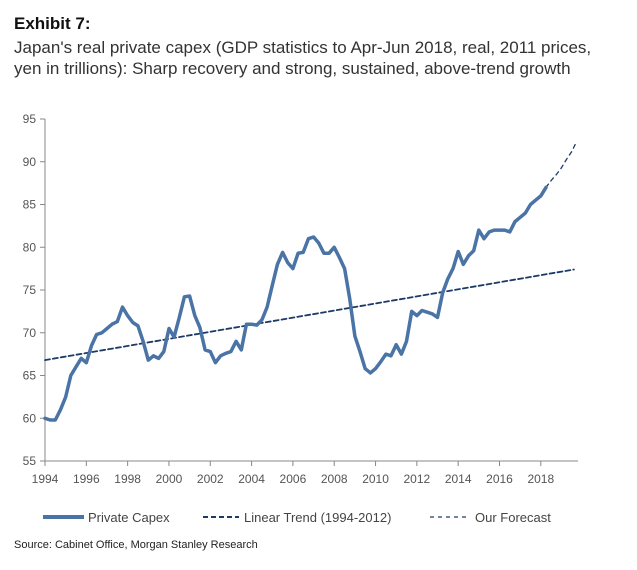 The image size is (637, 570). What do you see at coordinates (129, 517) in the screenshot?
I see `legend-label-private-capex: Private Capex` at bounding box center [129, 517].